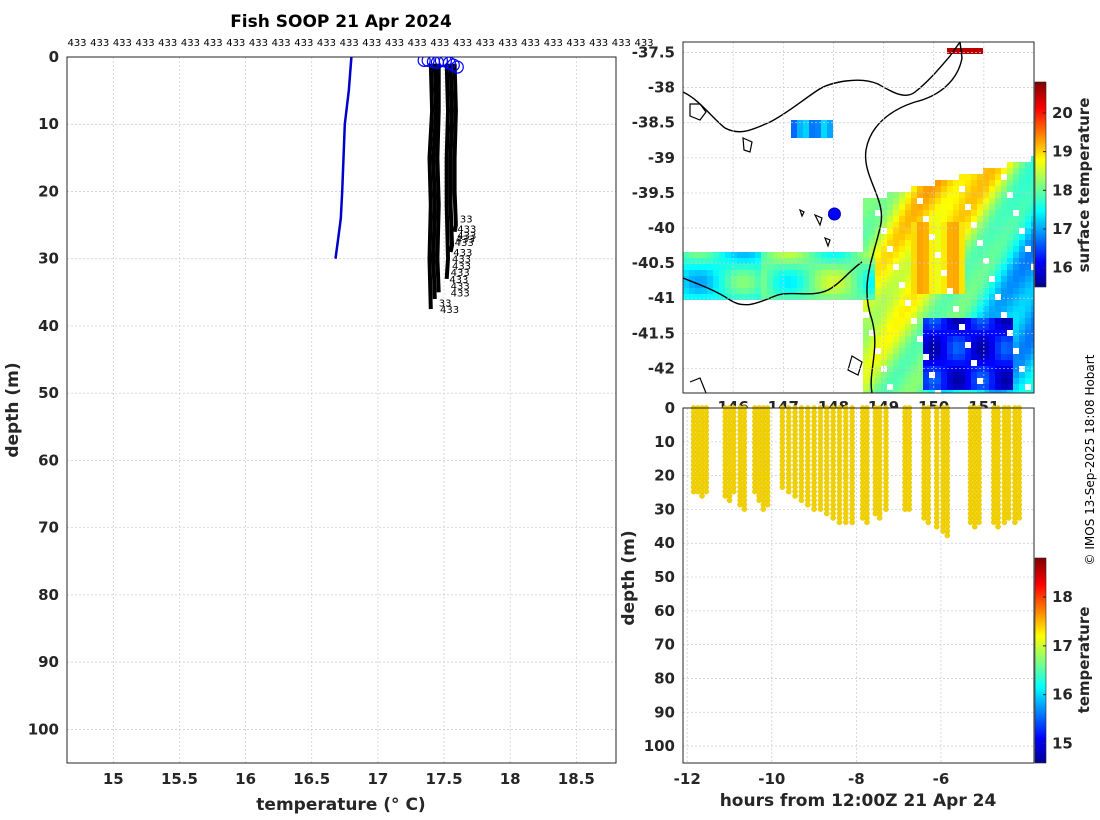  I want to click on profile-end-label: 33, so click(445, 303).